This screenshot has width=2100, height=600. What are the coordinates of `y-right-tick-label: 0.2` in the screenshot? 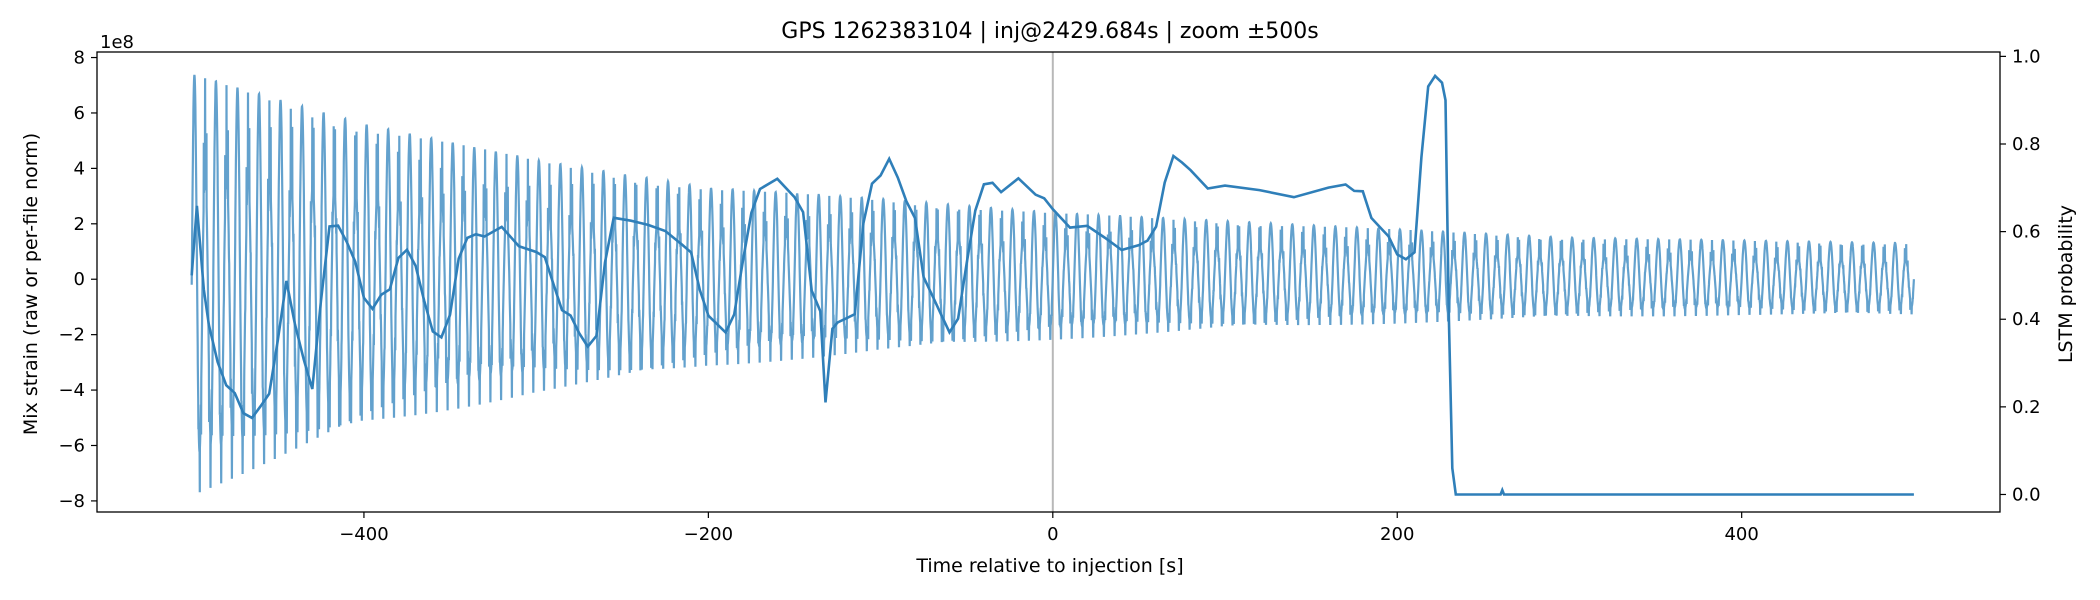 It's located at (2026, 407).